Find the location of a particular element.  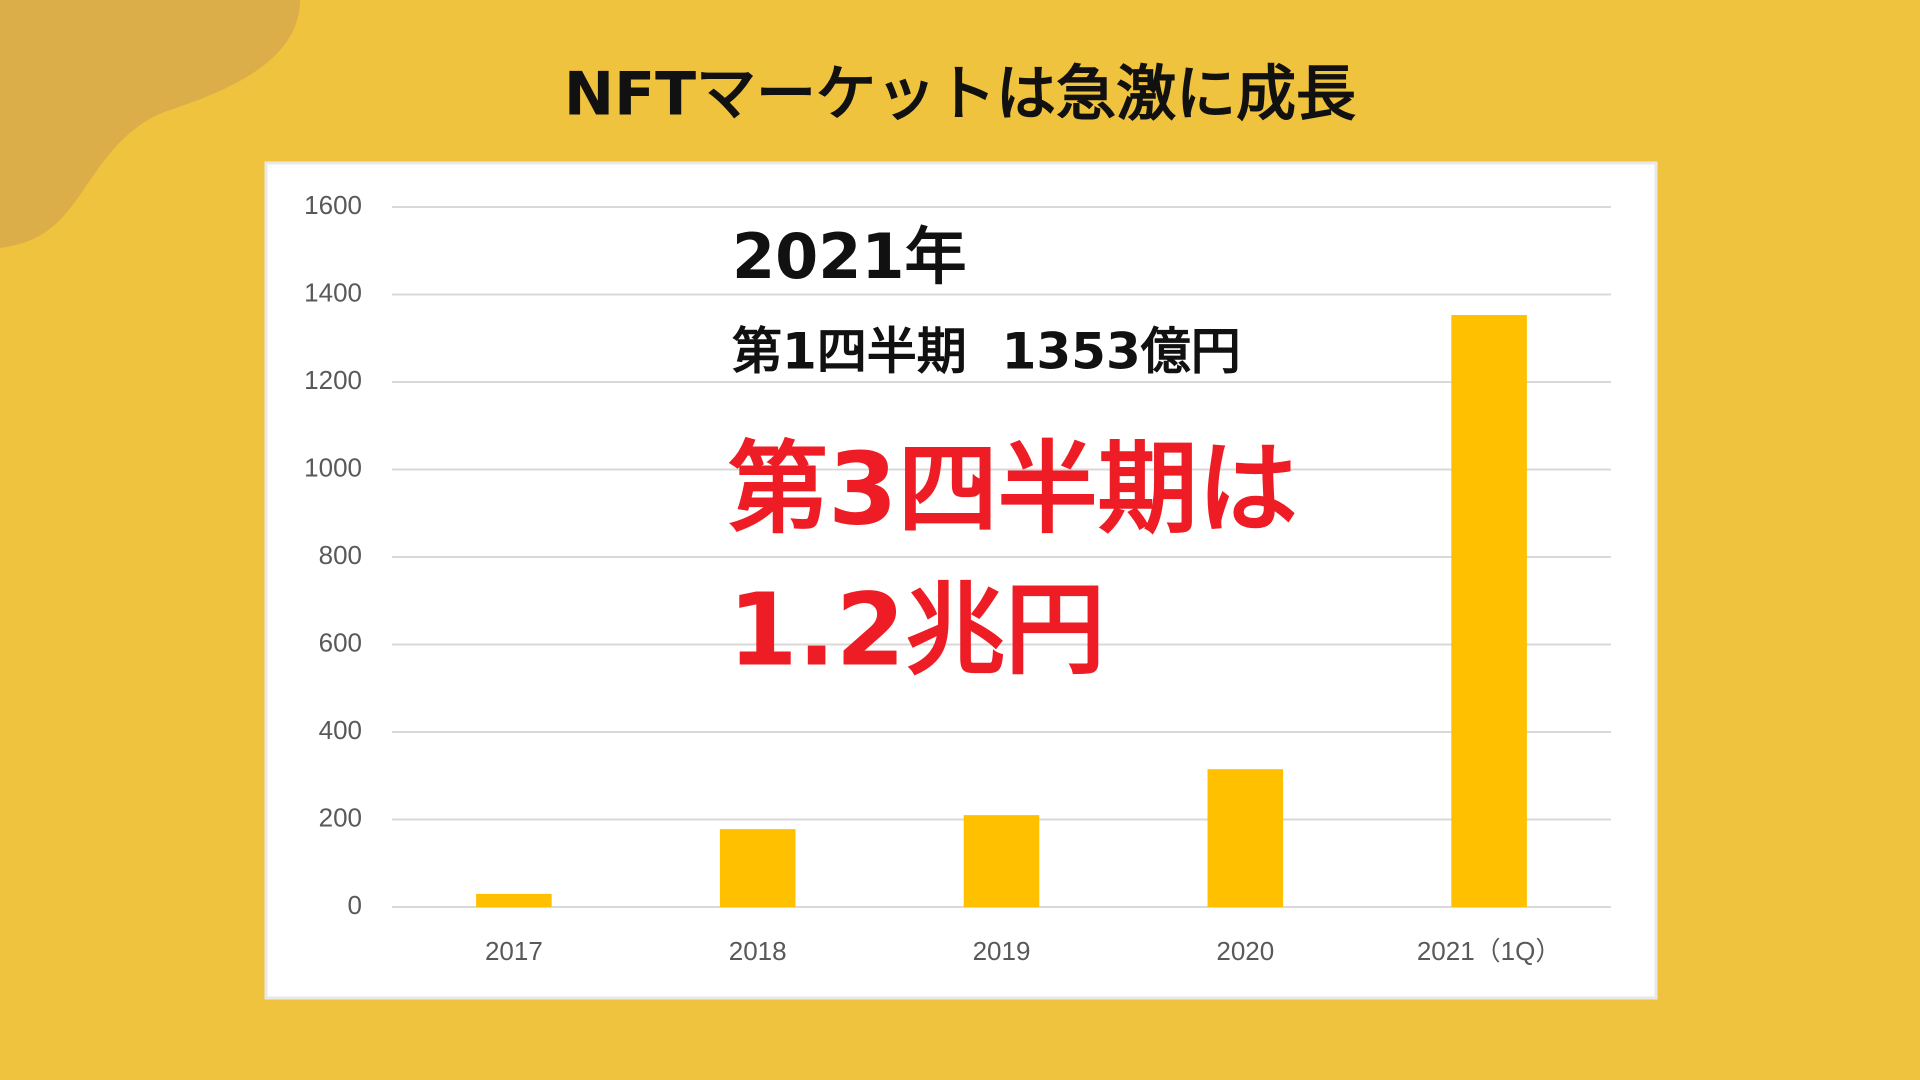

corner-shape is located at coordinates (150, 124).